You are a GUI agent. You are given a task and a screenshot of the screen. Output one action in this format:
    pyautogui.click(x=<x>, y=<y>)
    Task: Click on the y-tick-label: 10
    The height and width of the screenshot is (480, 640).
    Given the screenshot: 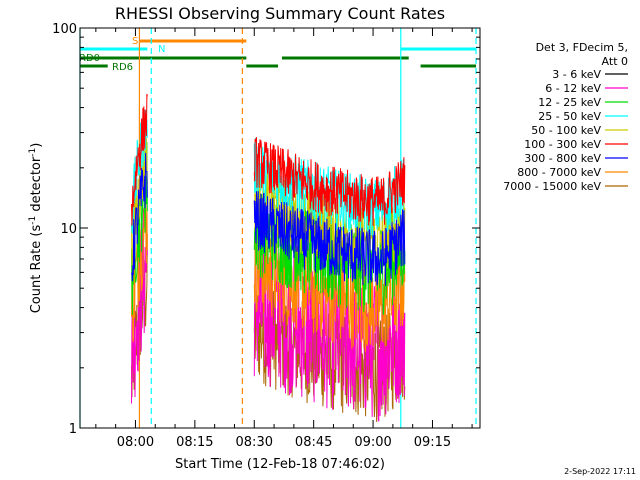 What is the action you would take?
    pyautogui.click(x=68, y=229)
    